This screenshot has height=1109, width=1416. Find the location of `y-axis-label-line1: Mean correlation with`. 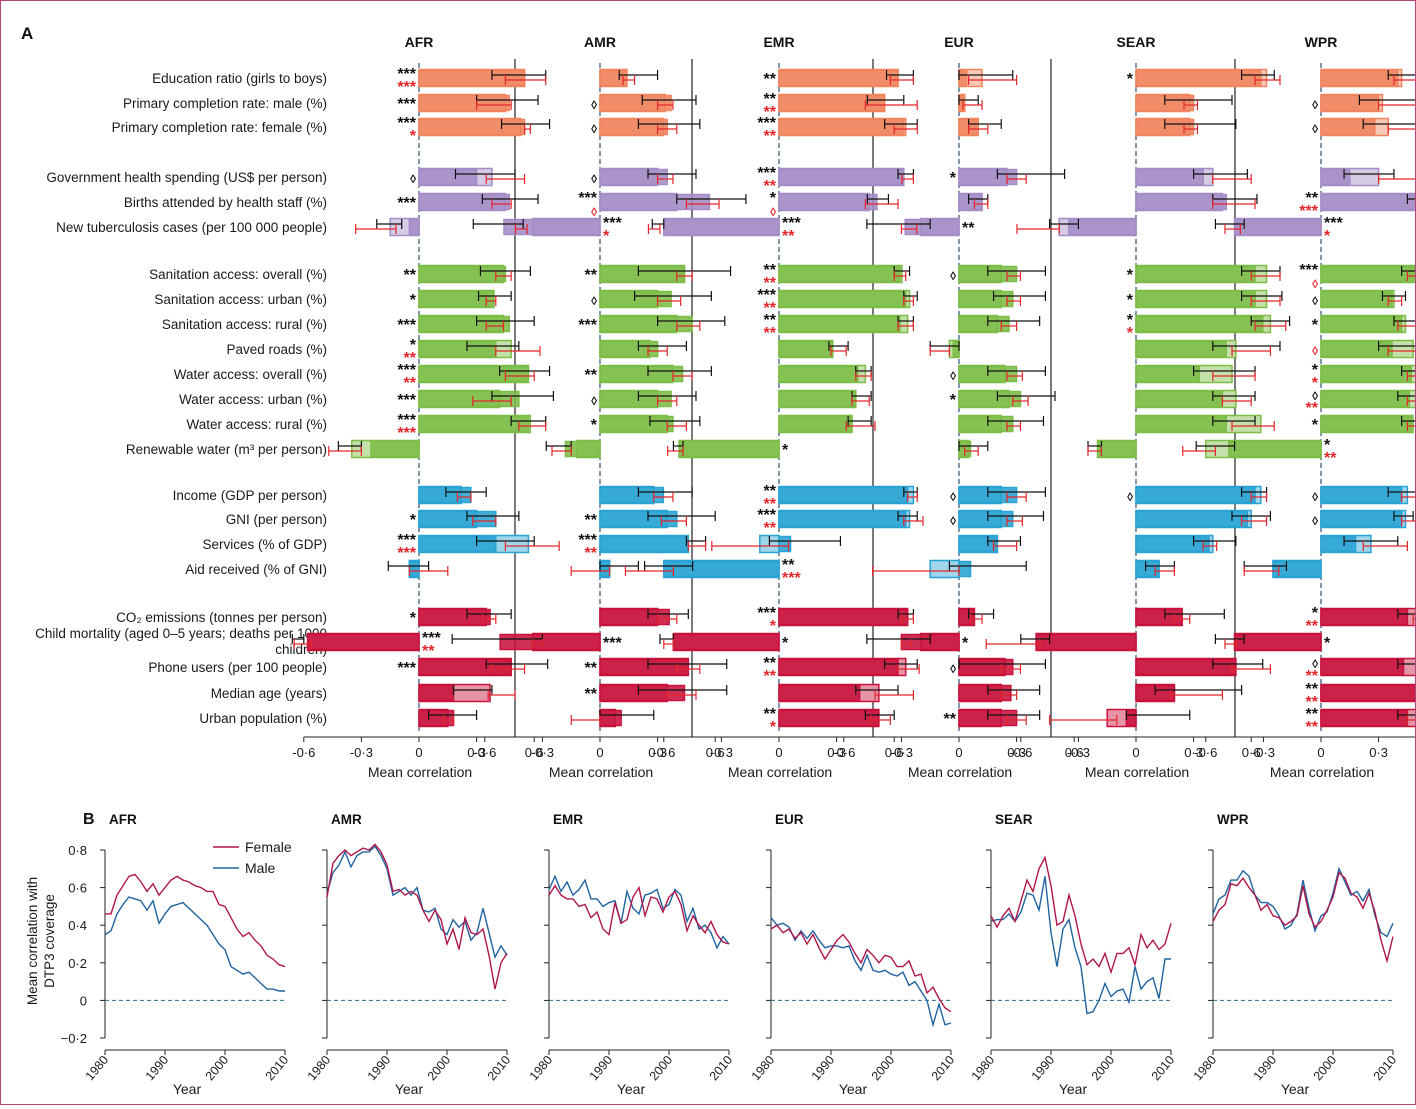

y-axis-label-line1: Mean correlation with is located at coordinates (32, 941).